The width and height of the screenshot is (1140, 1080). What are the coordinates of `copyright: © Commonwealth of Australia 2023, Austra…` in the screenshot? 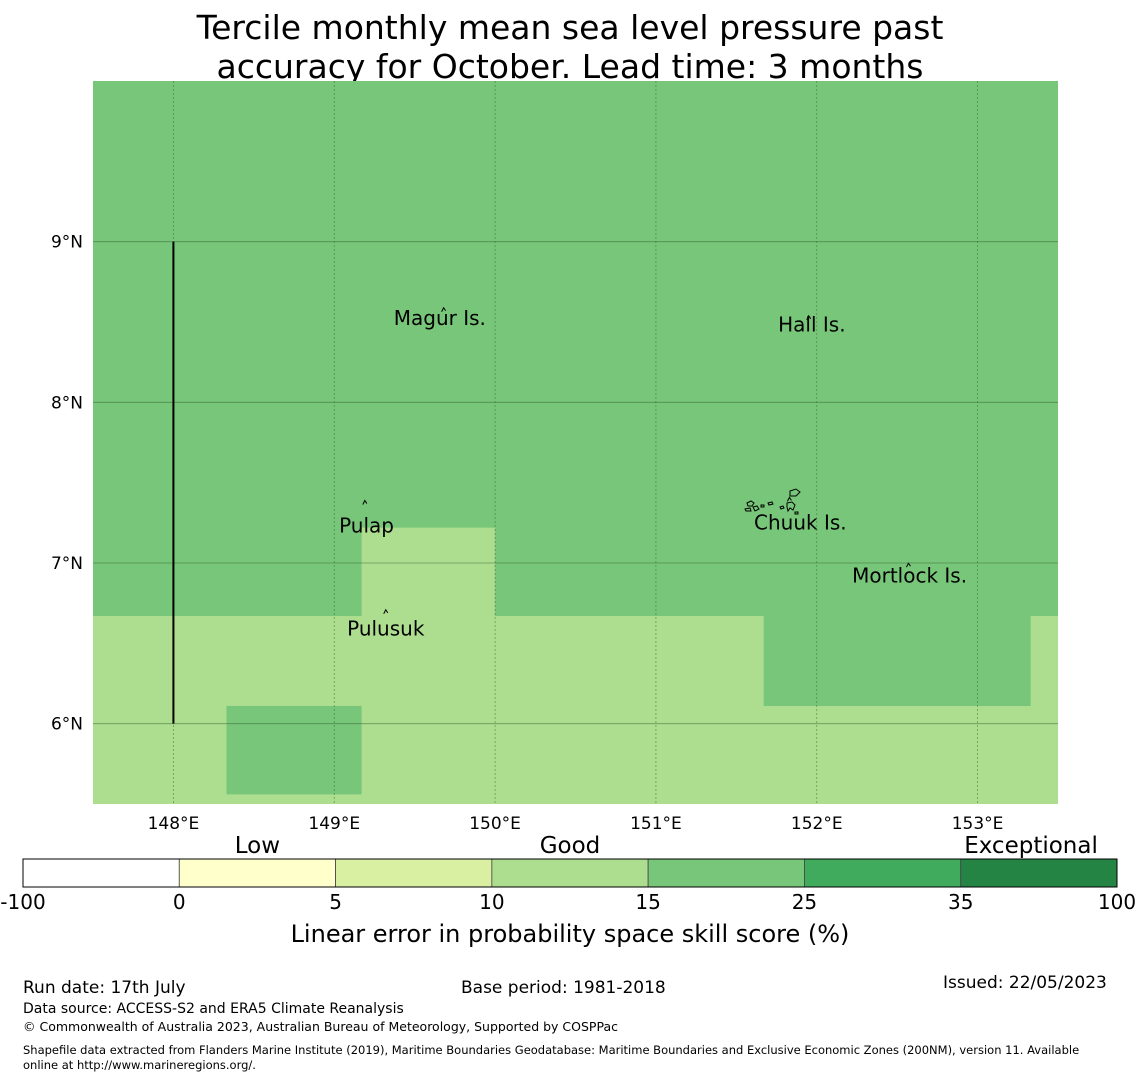 It's located at (320, 1026).